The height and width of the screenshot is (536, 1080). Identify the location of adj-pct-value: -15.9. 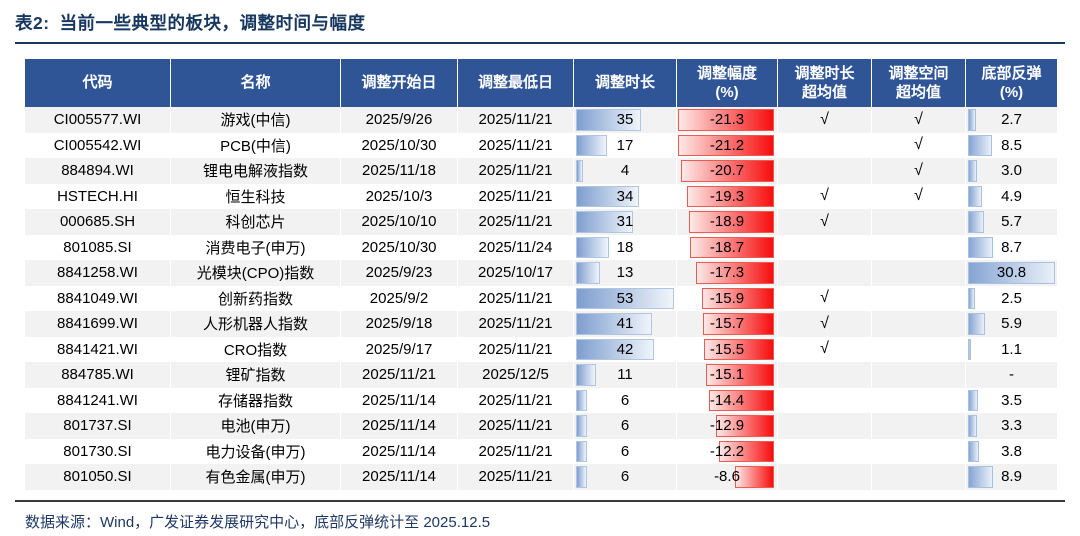
(727, 298).